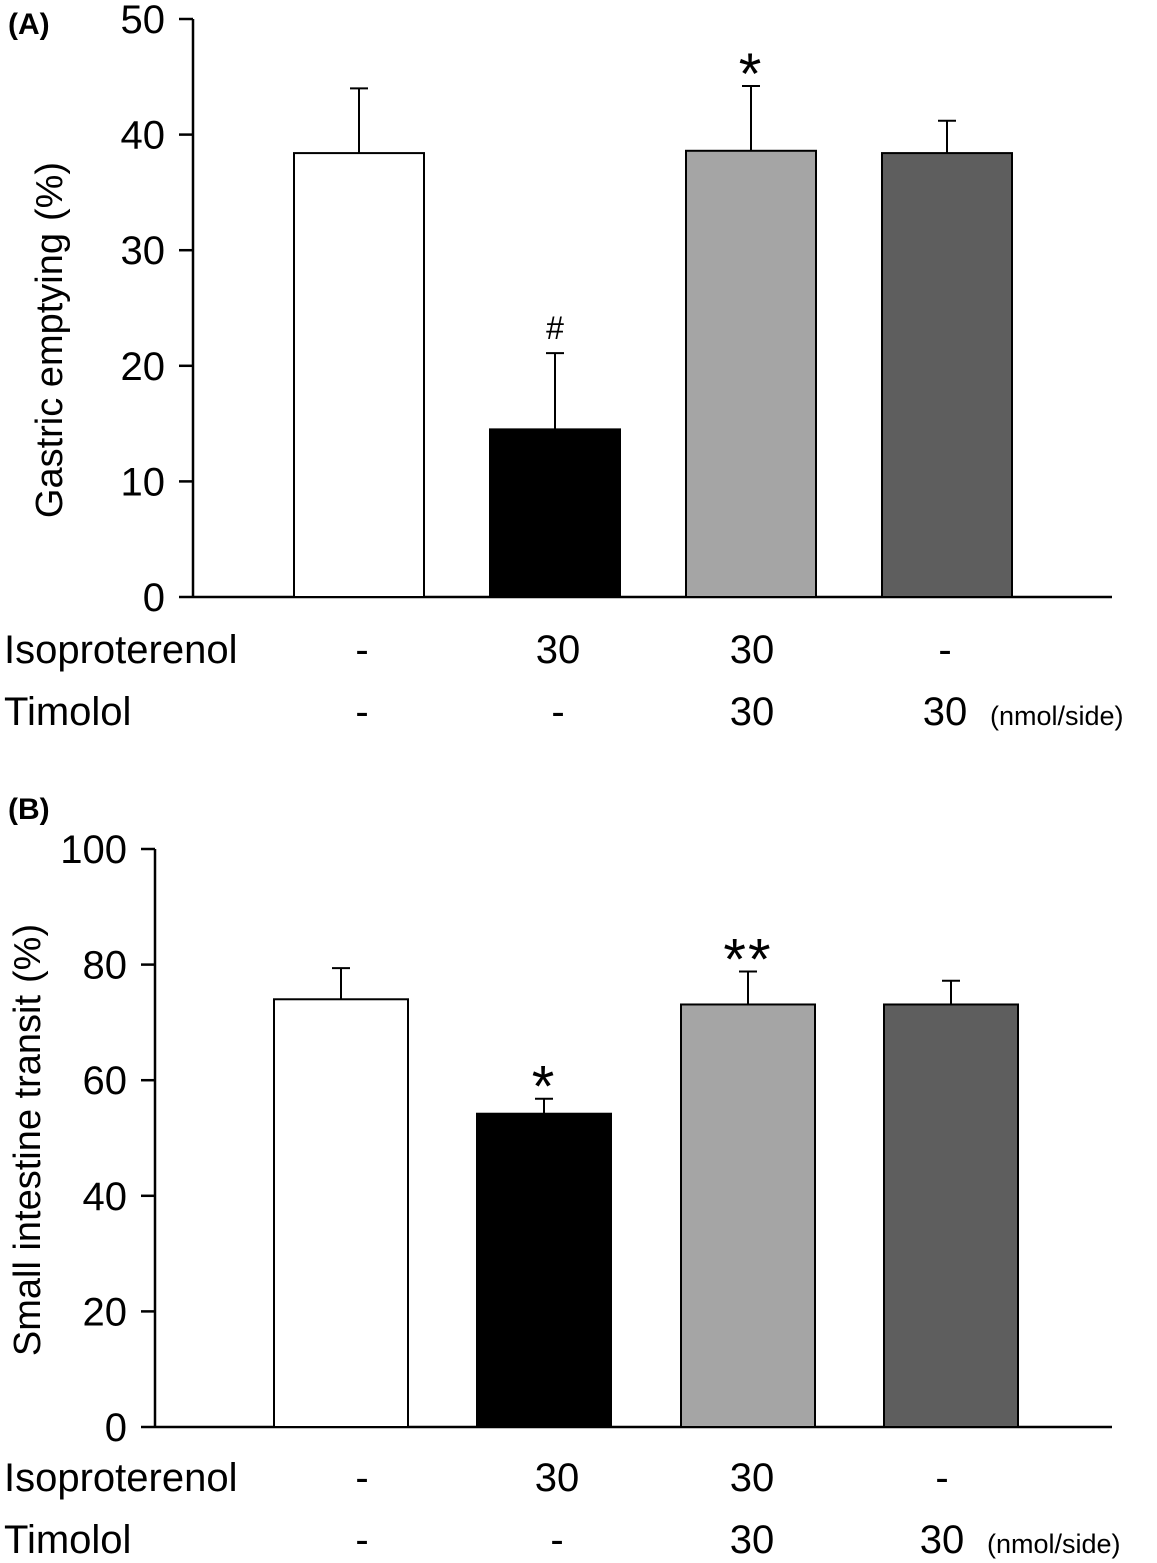  I want to click on y-tick-label: 50, so click(143, 21).